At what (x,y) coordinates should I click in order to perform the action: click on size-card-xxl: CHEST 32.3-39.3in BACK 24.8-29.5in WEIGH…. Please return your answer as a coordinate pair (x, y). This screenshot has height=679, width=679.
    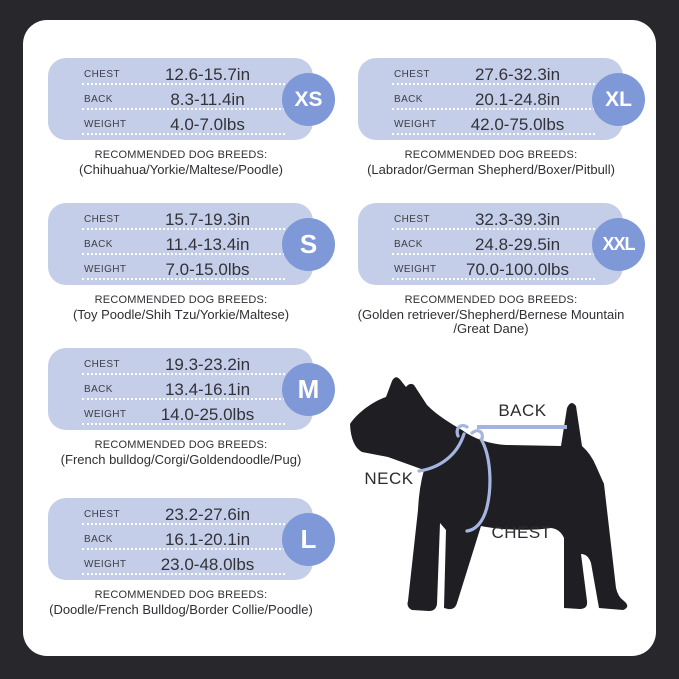
    Looking at the image, I should click on (501, 269).